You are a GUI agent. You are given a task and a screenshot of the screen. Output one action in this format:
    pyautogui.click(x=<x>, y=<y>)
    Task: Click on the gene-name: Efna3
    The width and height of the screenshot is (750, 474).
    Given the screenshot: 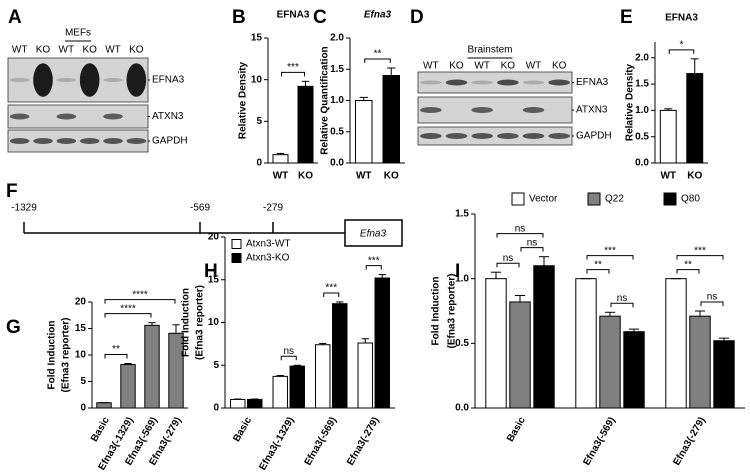 What is the action you would take?
    pyautogui.click(x=373, y=234)
    